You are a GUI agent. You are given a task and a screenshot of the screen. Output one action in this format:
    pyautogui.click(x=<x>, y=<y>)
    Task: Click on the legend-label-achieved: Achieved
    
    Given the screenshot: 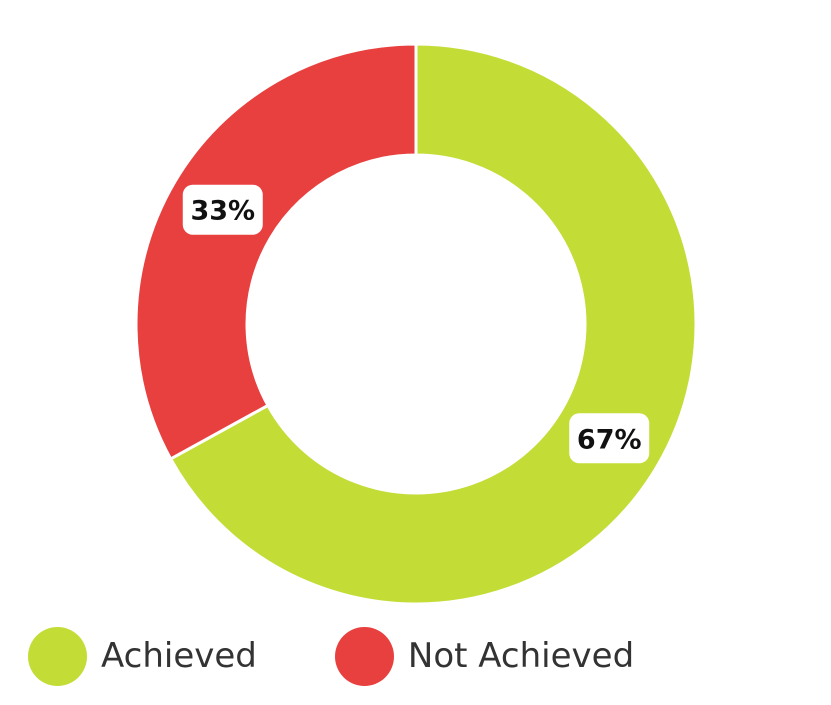 What is the action you would take?
    pyautogui.click(x=179, y=656)
    